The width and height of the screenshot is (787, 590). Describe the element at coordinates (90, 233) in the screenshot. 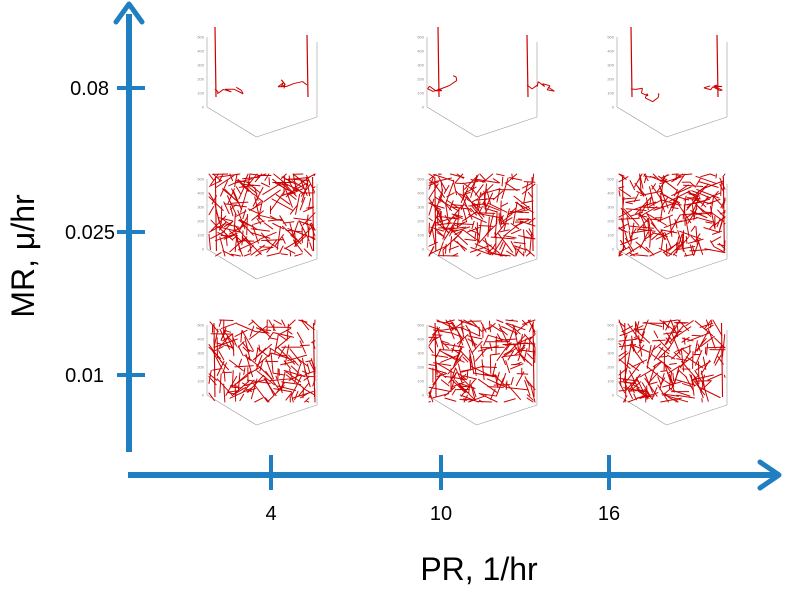

I see `y-tick-label: 0.025` at that location.